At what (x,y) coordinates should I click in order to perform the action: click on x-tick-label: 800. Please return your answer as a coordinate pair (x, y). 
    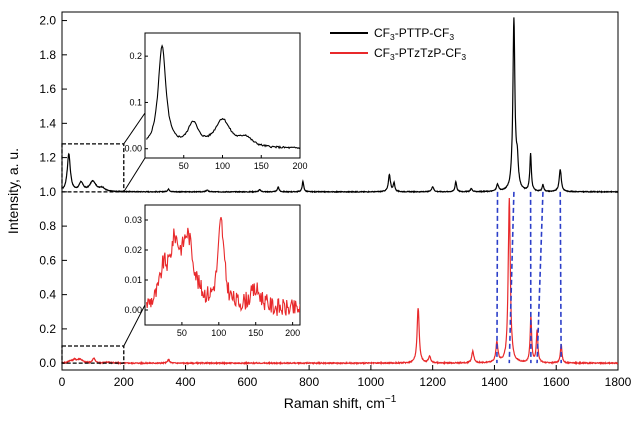
    Looking at the image, I should click on (309, 382).